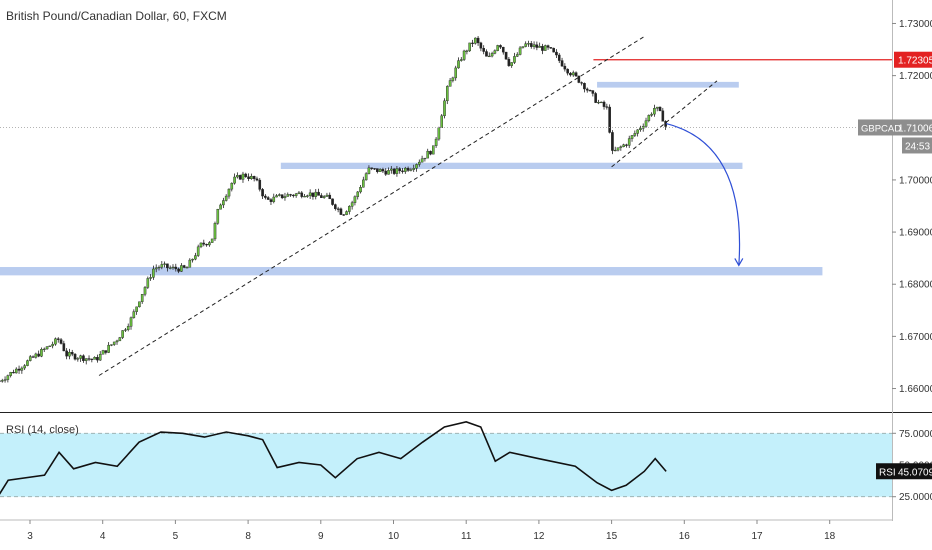 This screenshot has width=932, height=550. What do you see at coordinates (30, 536) in the screenshot?
I see `time-tick-label: 3` at bounding box center [30, 536].